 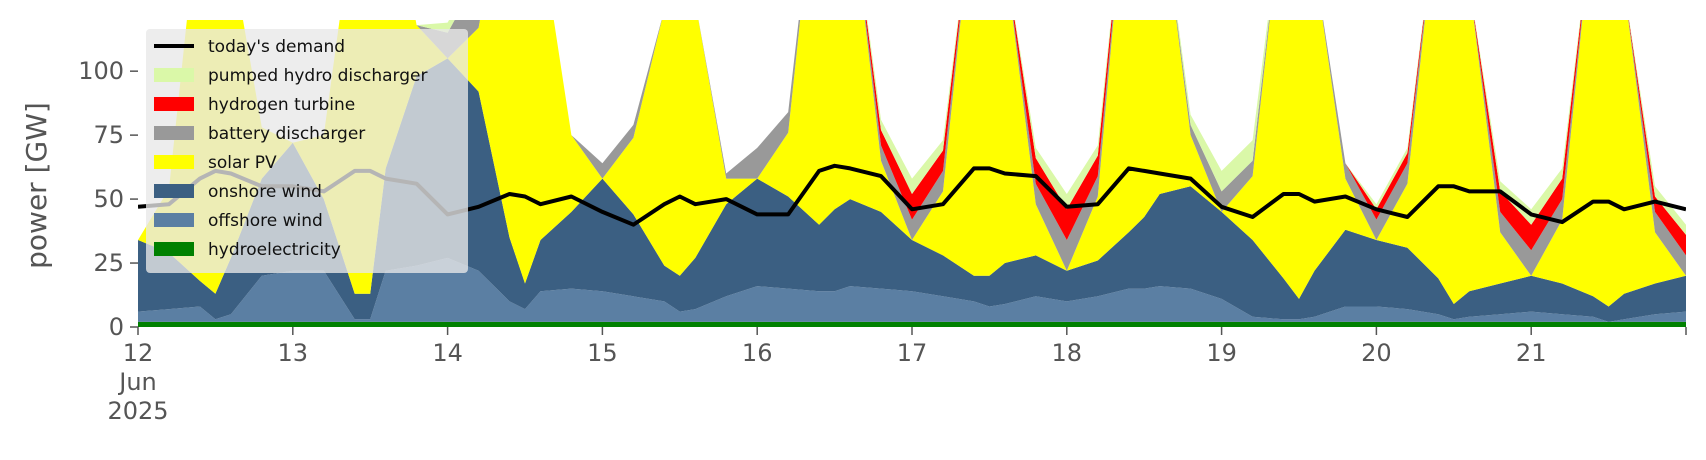 I want to click on legend-label-battery-discharger: battery discharger, so click(x=286, y=134).